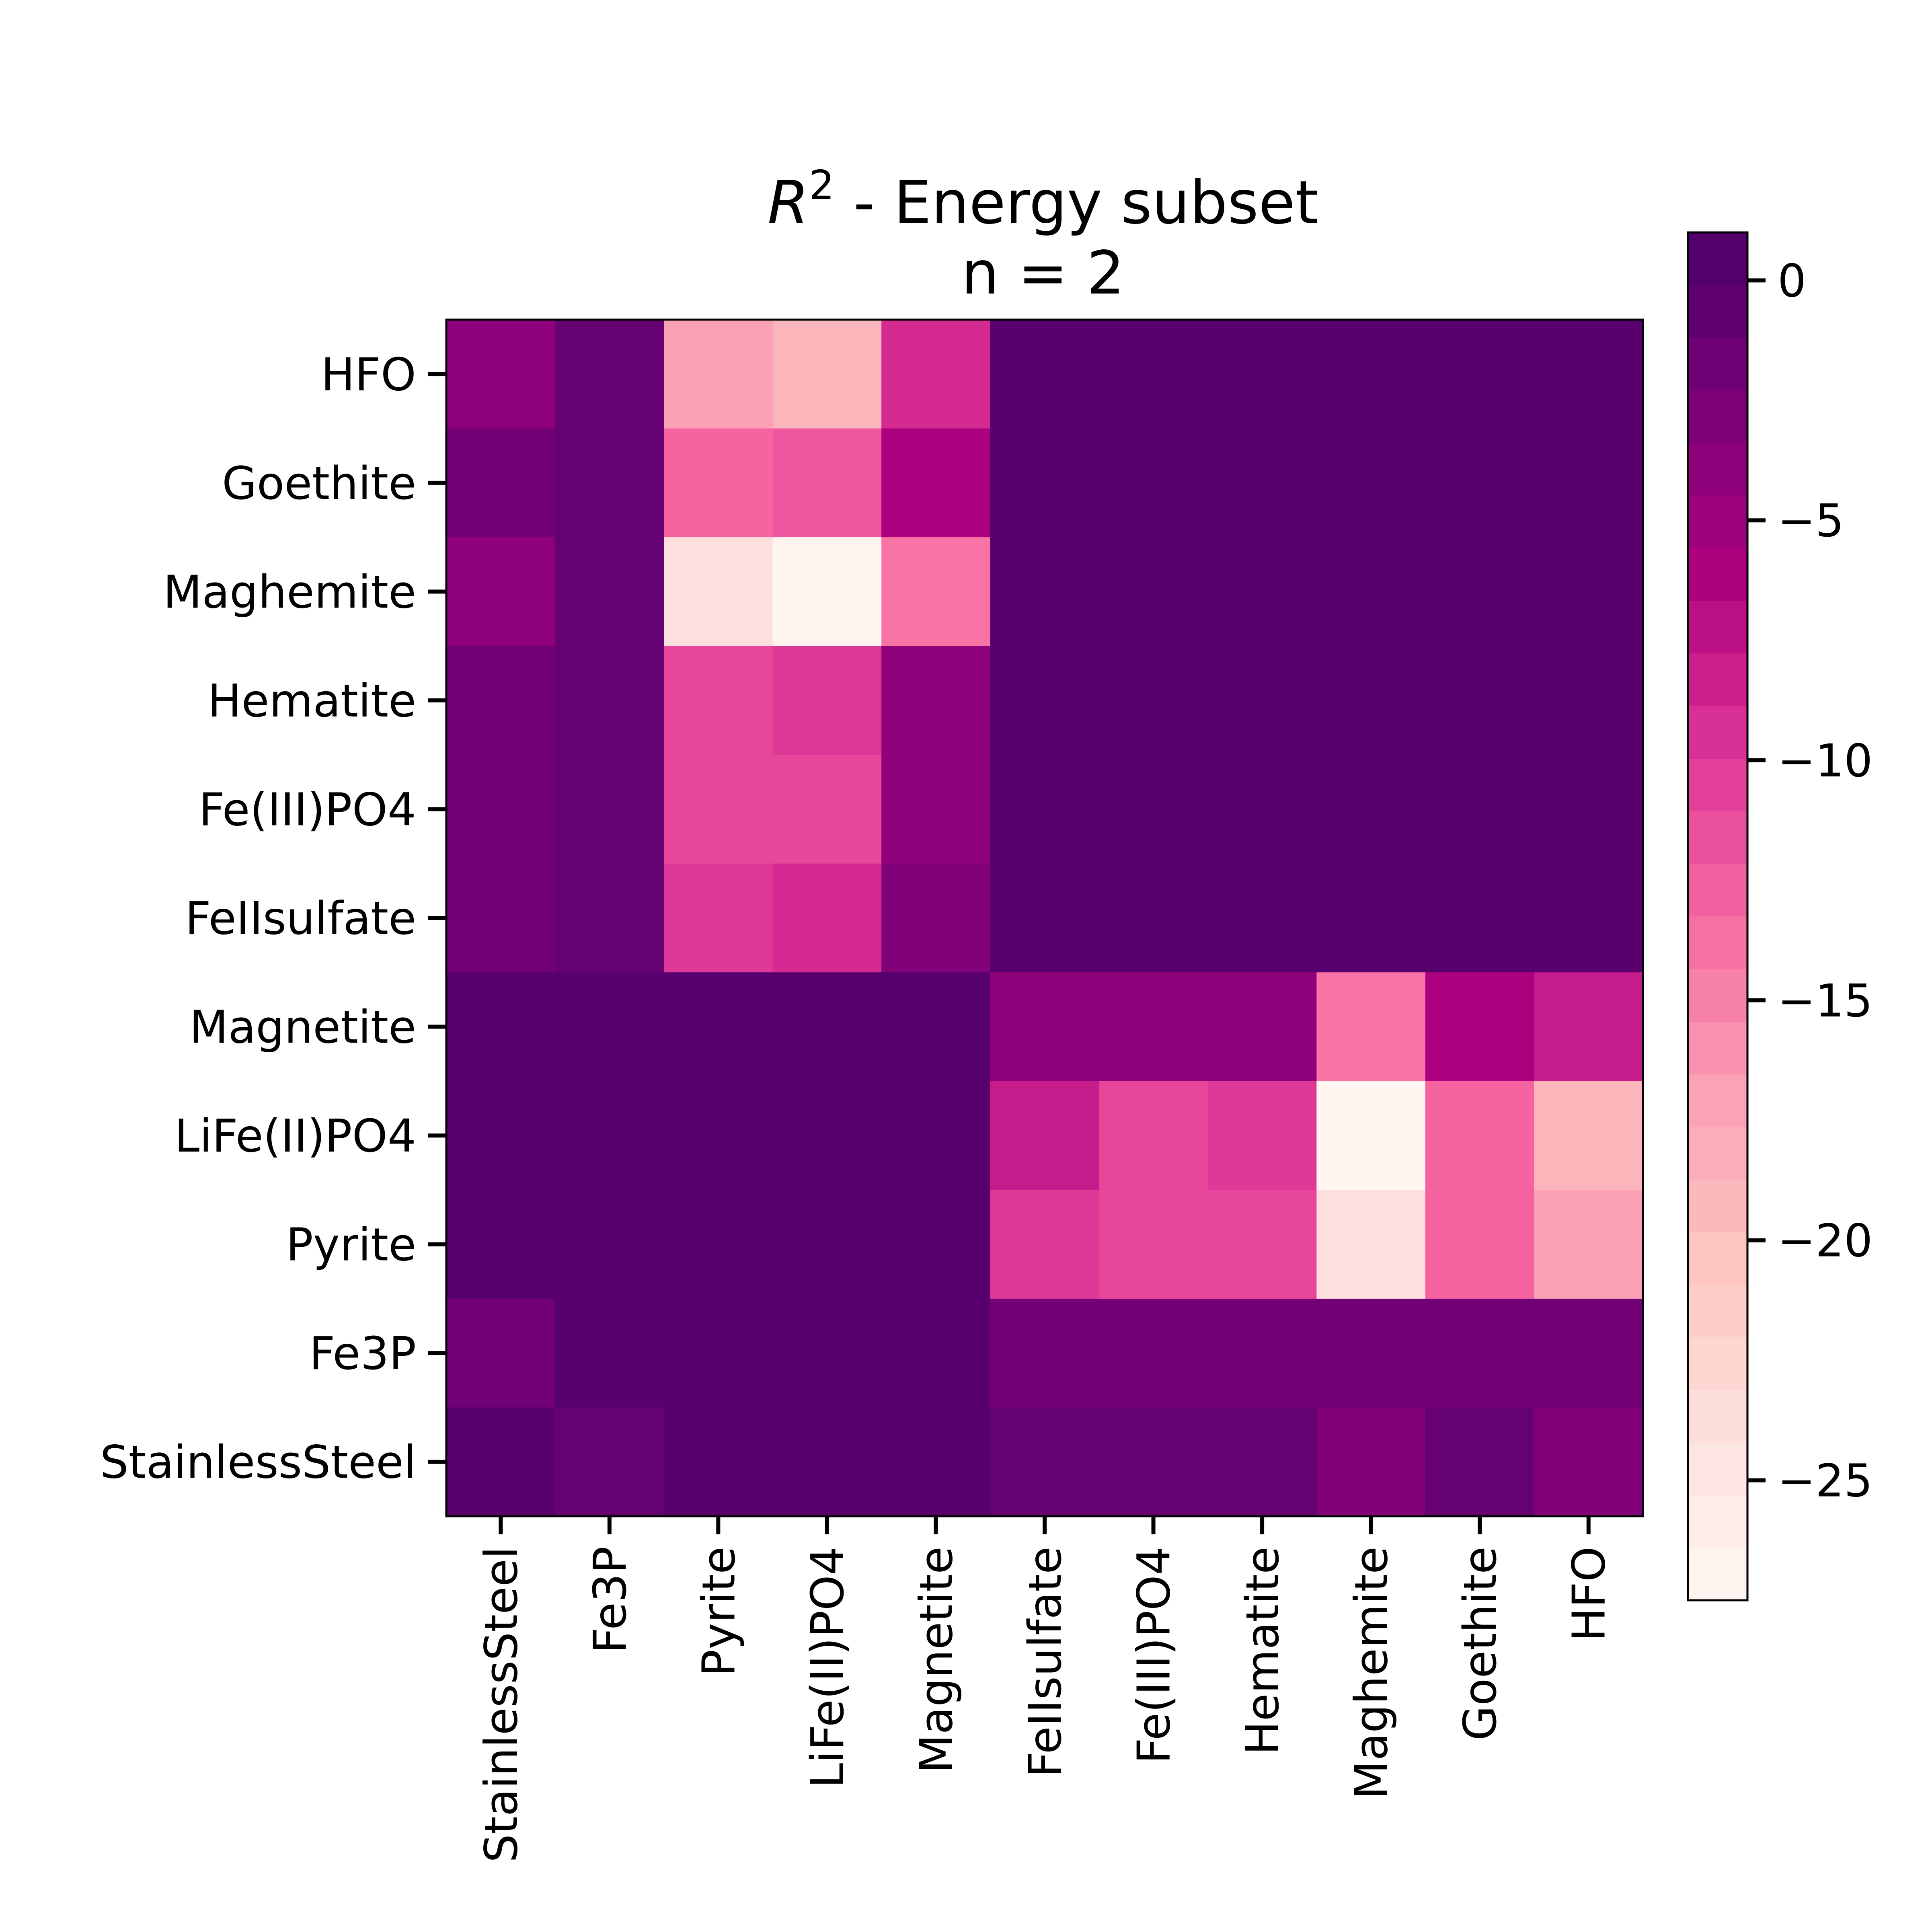 This screenshot has height=1932, width=1930. Describe the element at coordinates (719, 1611) in the screenshot. I see `x-tick-label: Pyrite` at that location.